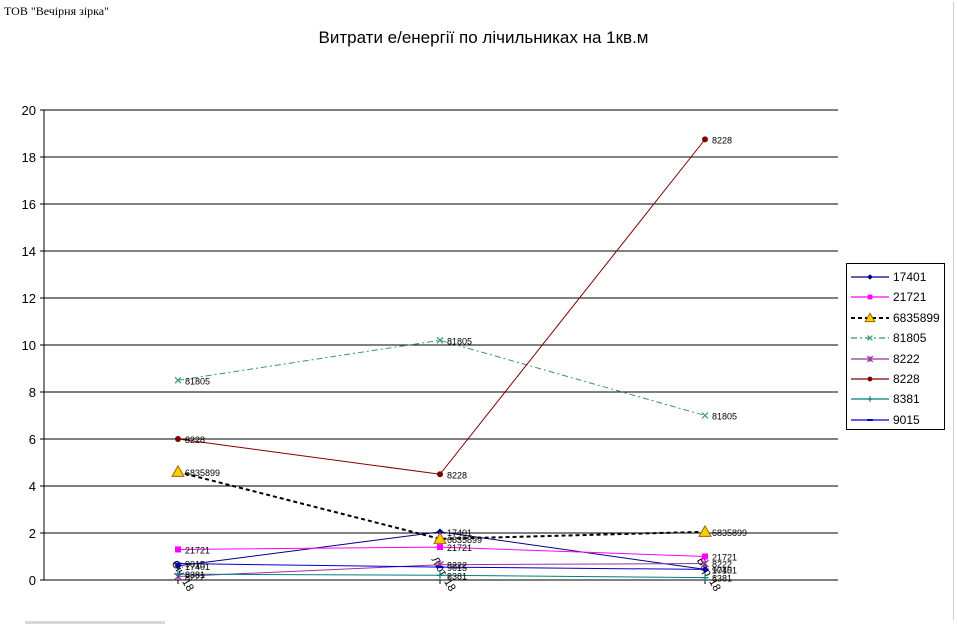 This screenshot has height=624, width=957. What do you see at coordinates (910, 277) in the screenshot?
I see `legend-label: 17401` at bounding box center [910, 277].